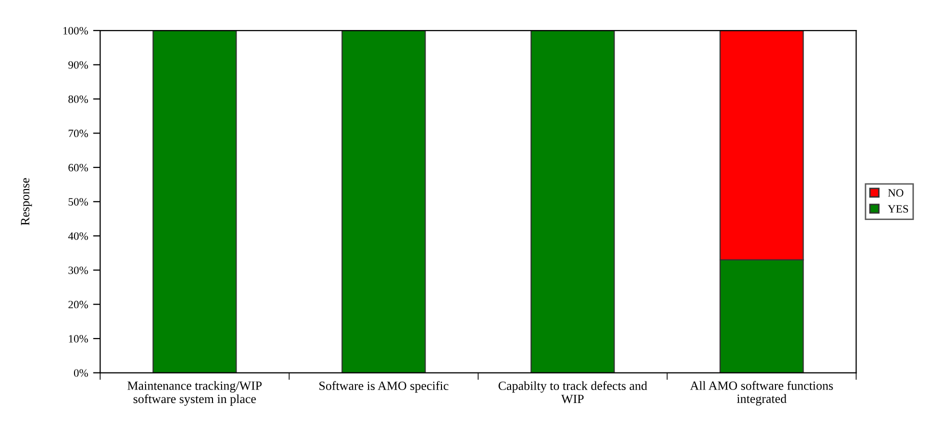 This screenshot has height=436, width=945. Describe the element at coordinates (78, 304) in the screenshot. I see `y-tick-label: 20%` at that location.